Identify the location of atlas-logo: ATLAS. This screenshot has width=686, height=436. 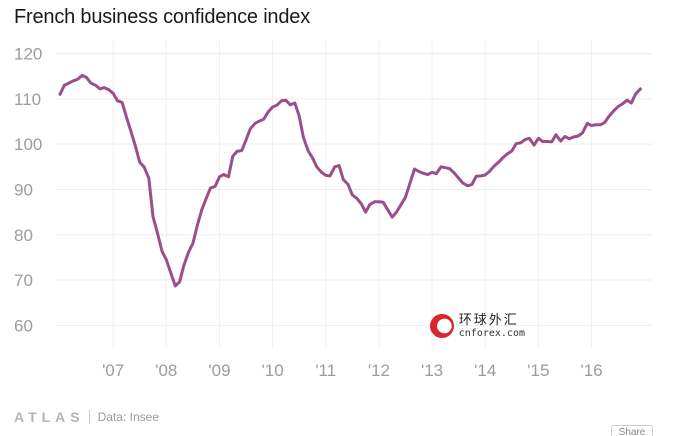
(49, 417).